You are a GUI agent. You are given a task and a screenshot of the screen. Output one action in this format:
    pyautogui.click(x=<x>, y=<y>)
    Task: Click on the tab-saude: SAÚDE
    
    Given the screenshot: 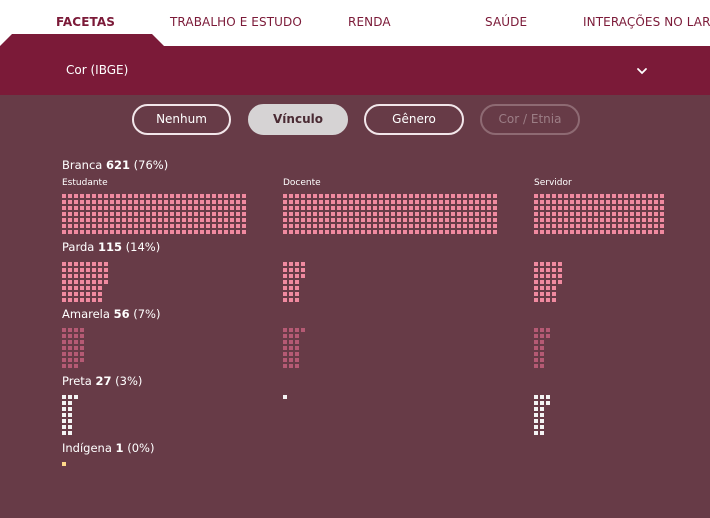 What is the action you would take?
    pyautogui.click(x=506, y=22)
    